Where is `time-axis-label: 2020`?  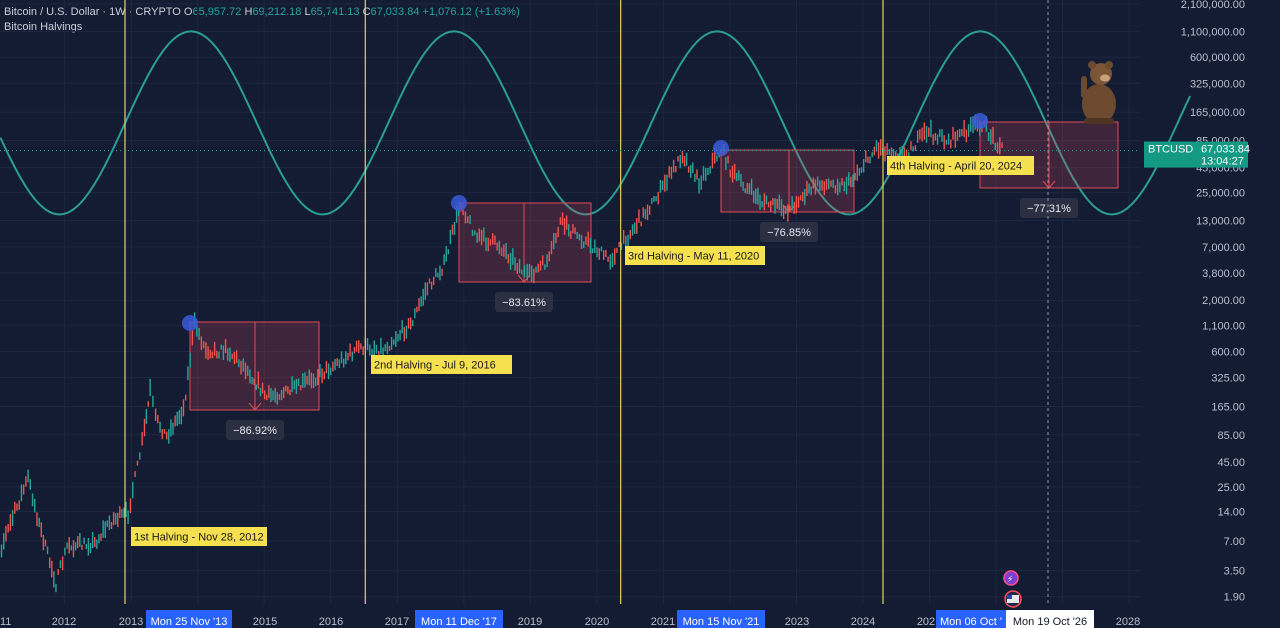
time-axis-label: 2020 is located at coordinates (597, 622).